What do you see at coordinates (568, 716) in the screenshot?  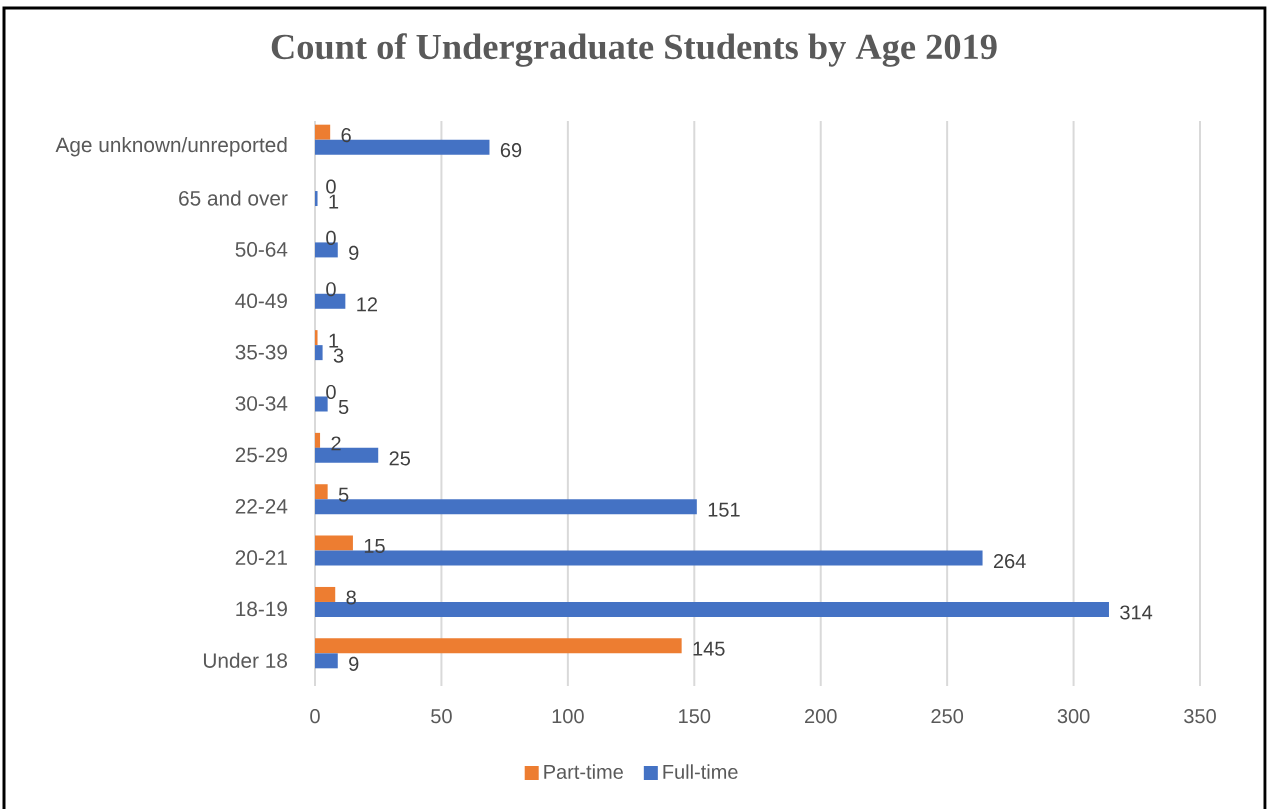 I see `x-tick-label: 100` at bounding box center [568, 716].